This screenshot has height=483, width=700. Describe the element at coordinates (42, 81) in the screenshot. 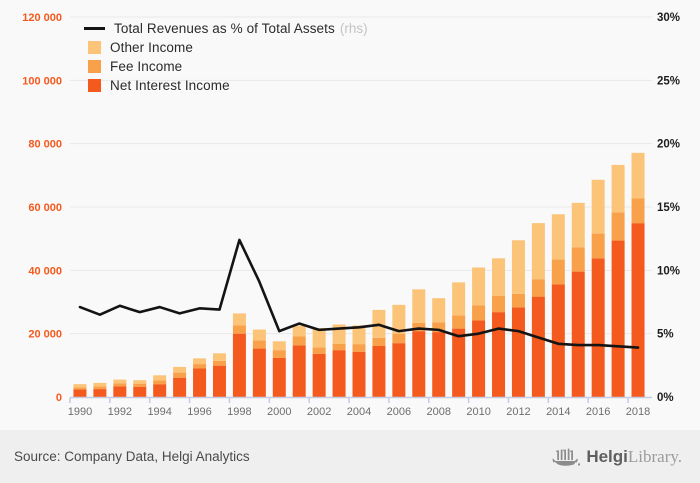

I see `axis-tick-label: 100 000` at that location.